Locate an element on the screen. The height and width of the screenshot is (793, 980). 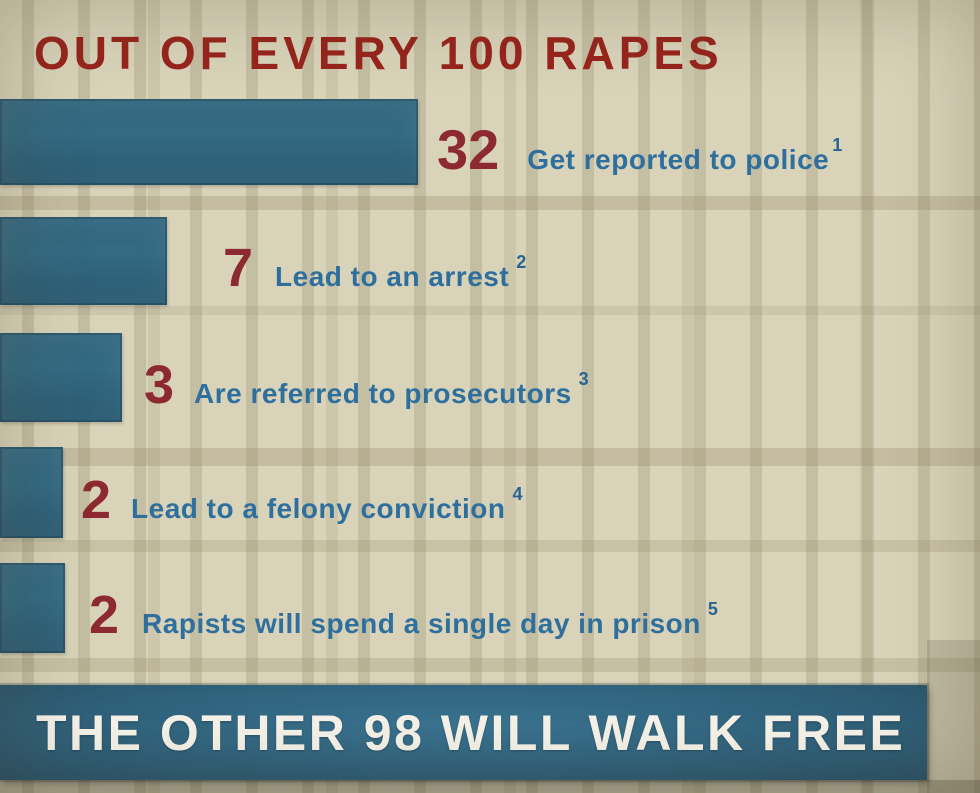
row-text: 7 Lead to an arrest 2 is located at coordinates (346, 268).